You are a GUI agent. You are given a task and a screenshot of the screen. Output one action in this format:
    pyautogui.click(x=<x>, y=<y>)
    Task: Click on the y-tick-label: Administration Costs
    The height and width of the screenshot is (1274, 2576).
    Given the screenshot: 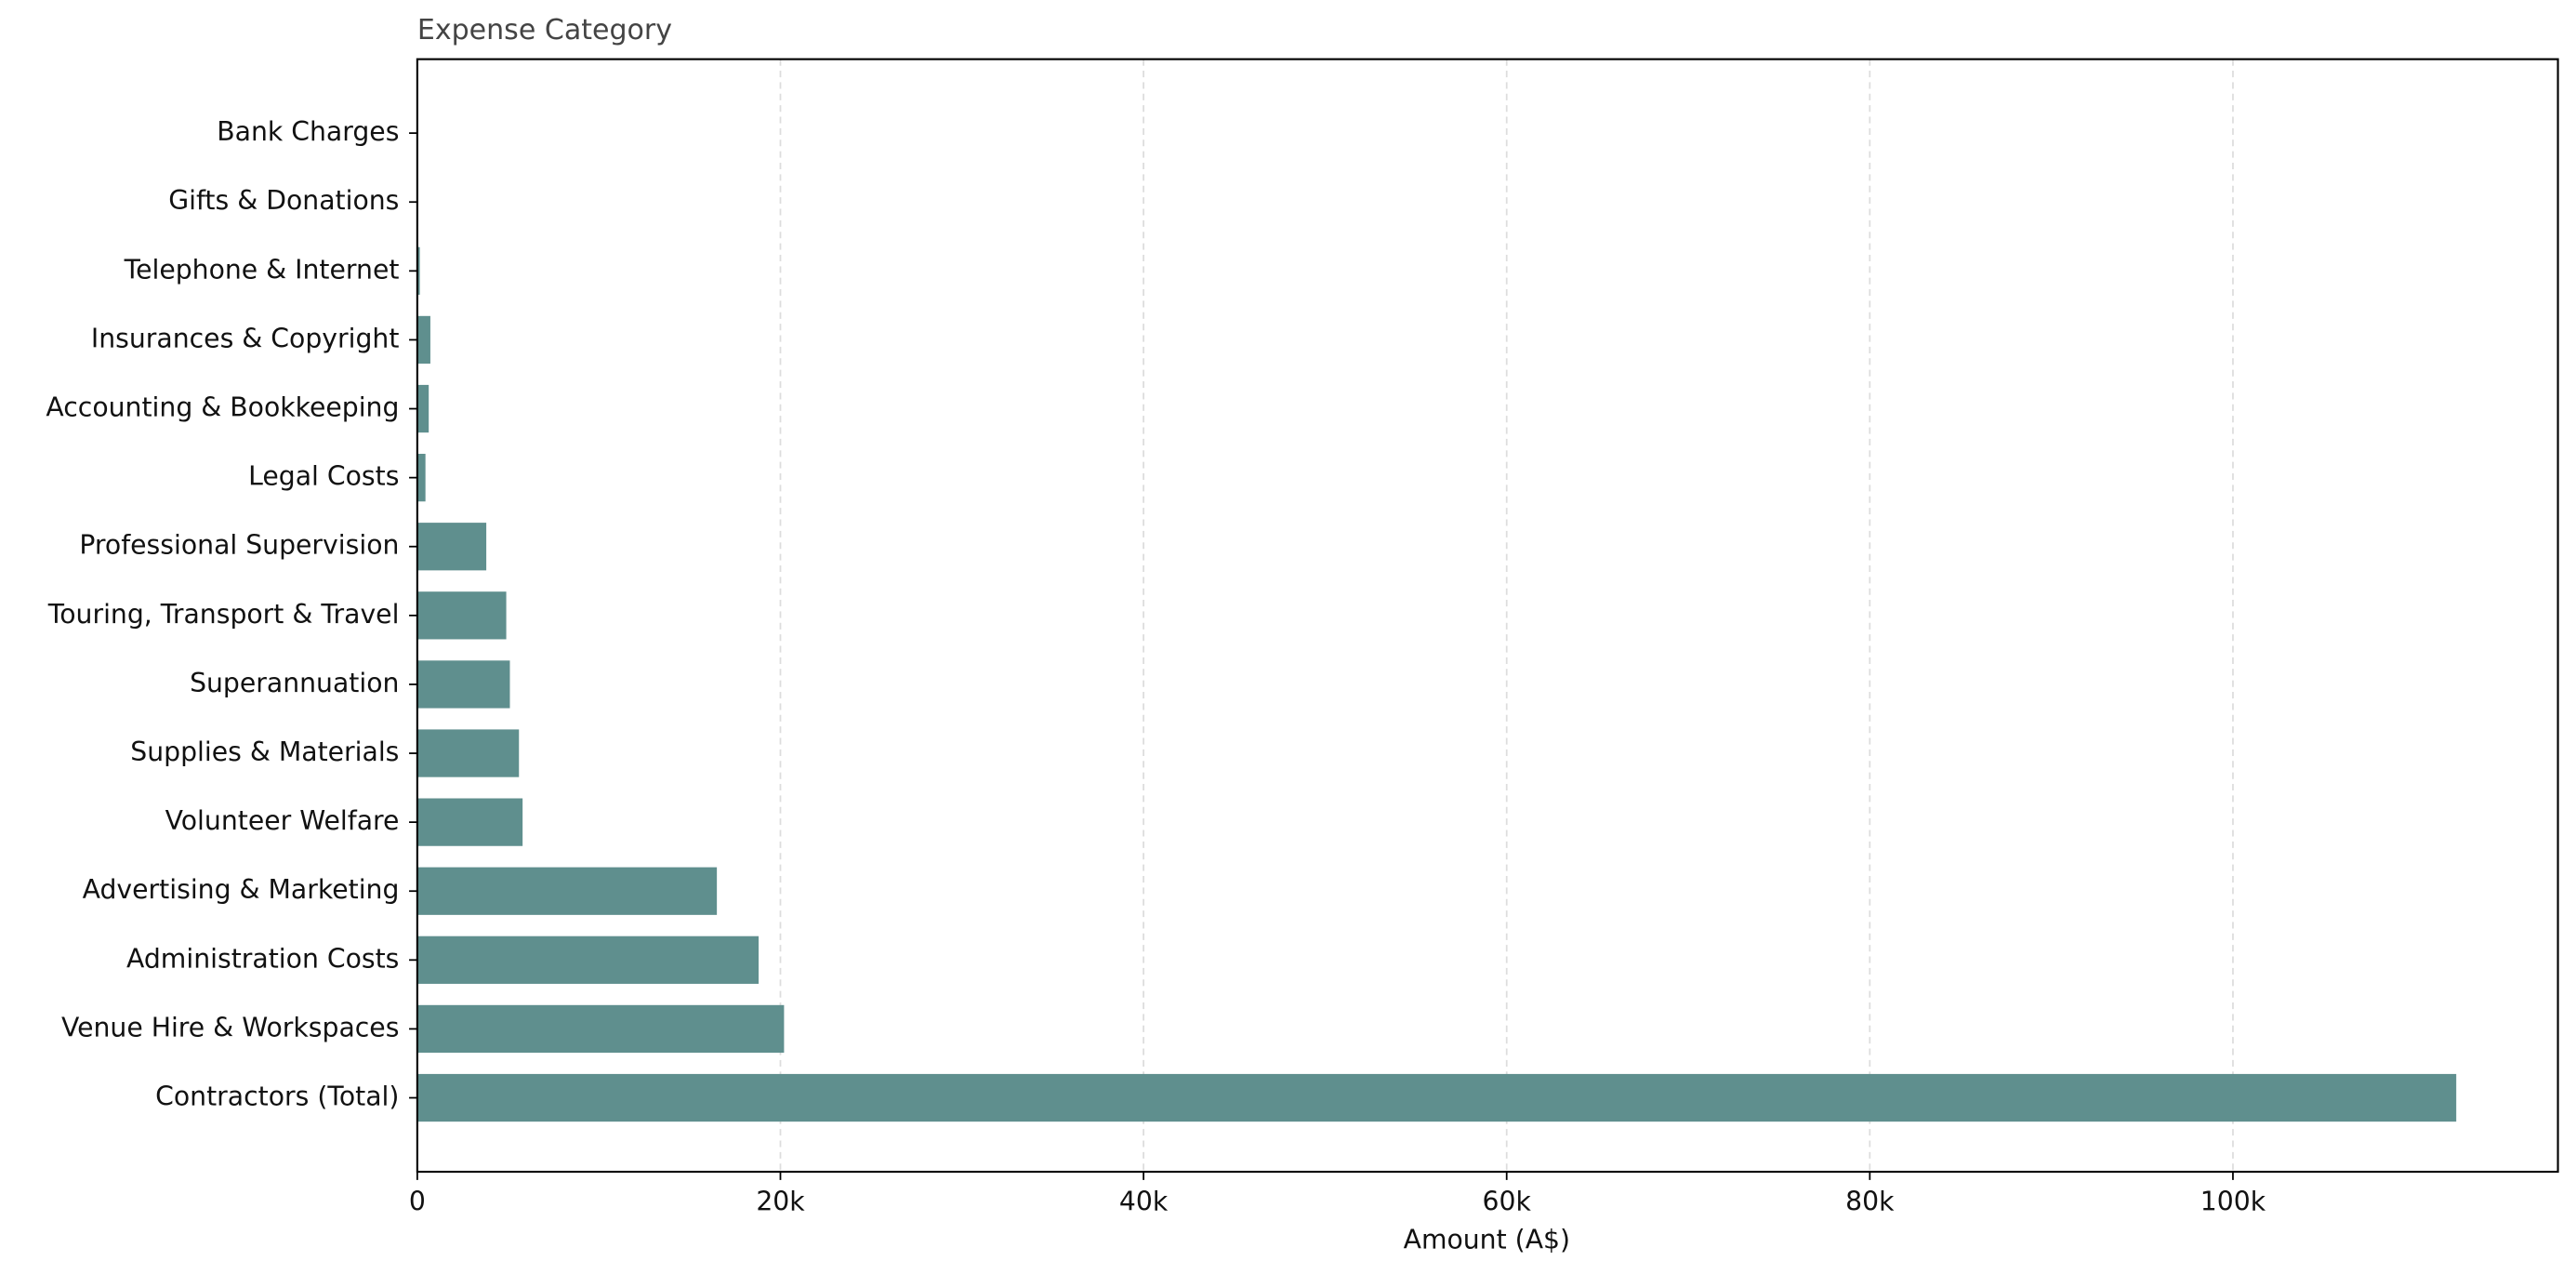 What is the action you would take?
    pyautogui.click(x=262, y=958)
    